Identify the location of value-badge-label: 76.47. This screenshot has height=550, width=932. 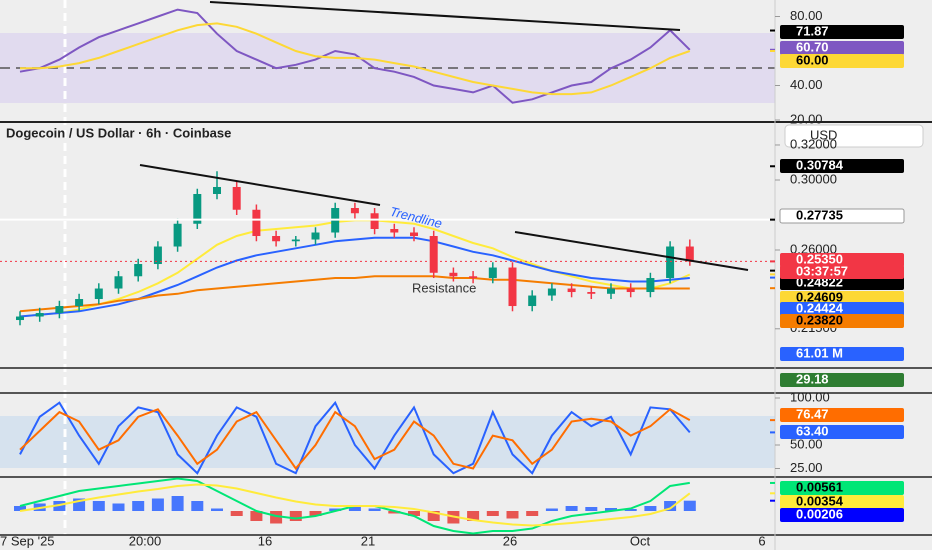
(812, 413).